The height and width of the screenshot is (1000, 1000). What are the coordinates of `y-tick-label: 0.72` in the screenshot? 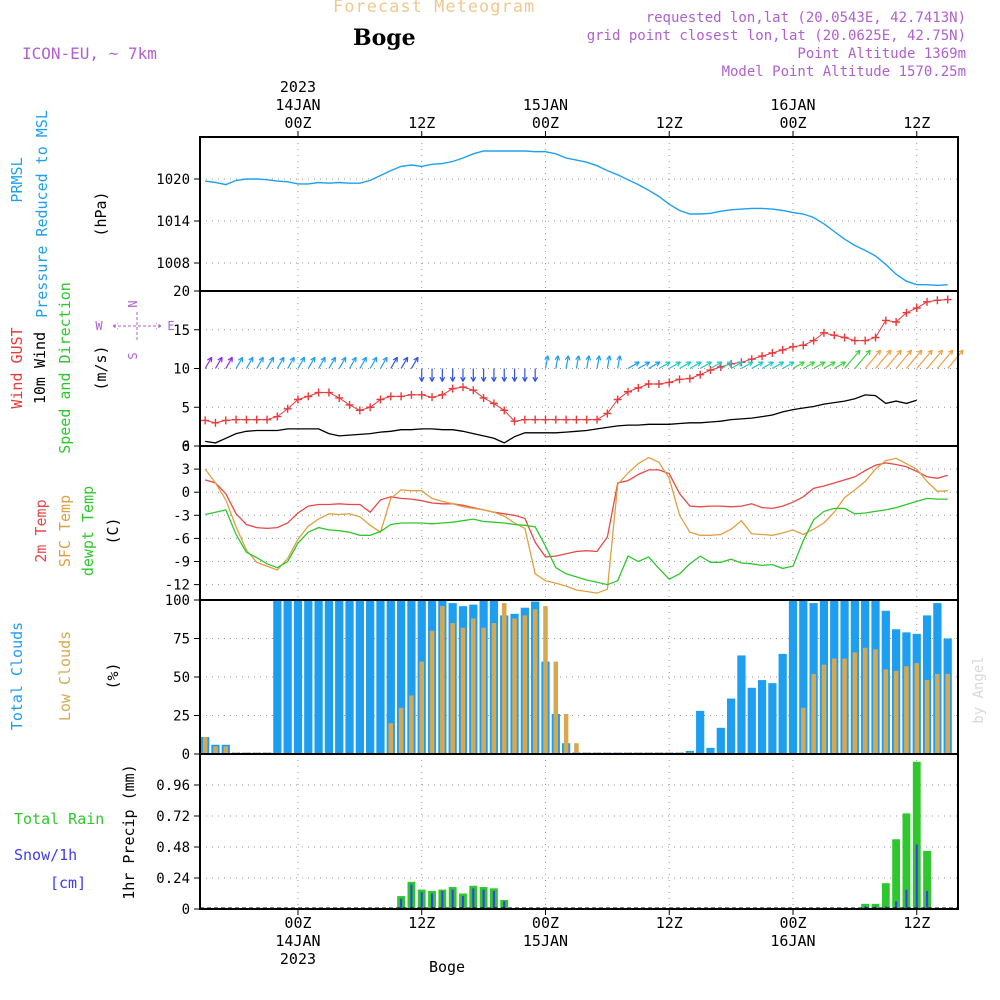 It's located at (173, 817).